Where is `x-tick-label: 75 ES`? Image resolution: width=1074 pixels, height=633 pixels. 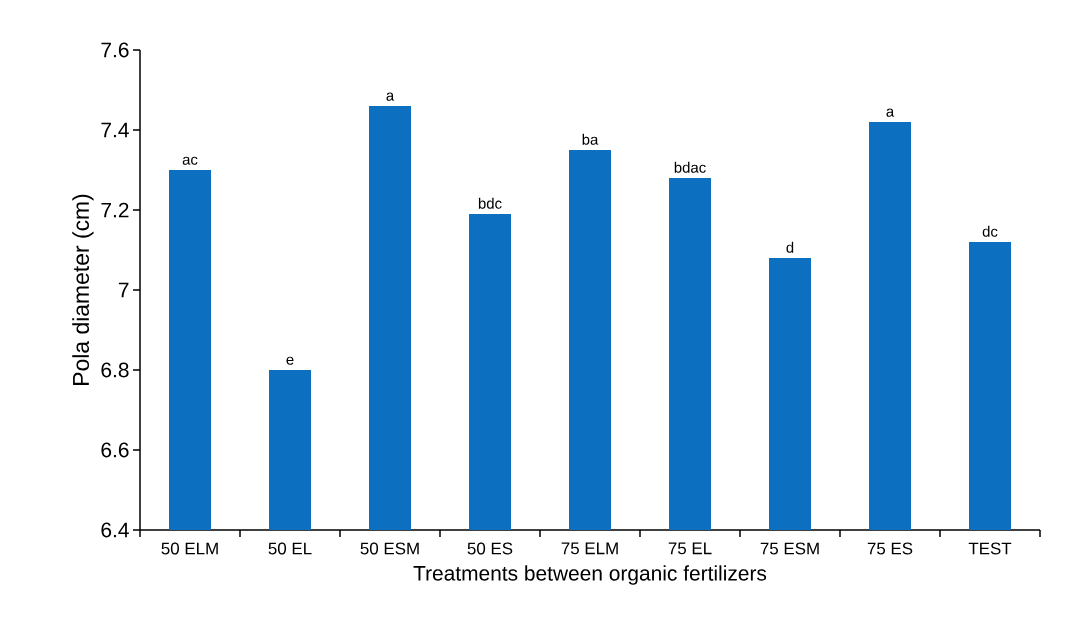 x-tick-label: 75 ES is located at coordinates (890, 548).